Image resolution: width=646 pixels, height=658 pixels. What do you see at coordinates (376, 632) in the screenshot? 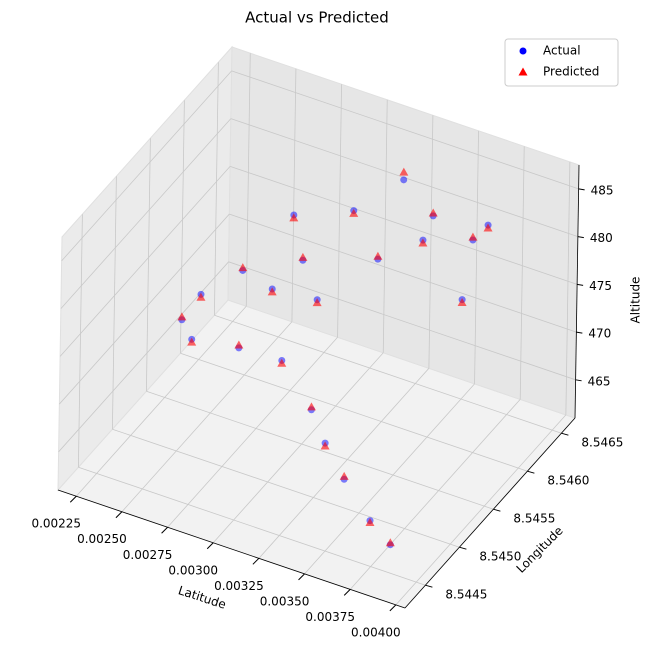
I see `x-tick-label: 0.00400` at bounding box center [376, 632].